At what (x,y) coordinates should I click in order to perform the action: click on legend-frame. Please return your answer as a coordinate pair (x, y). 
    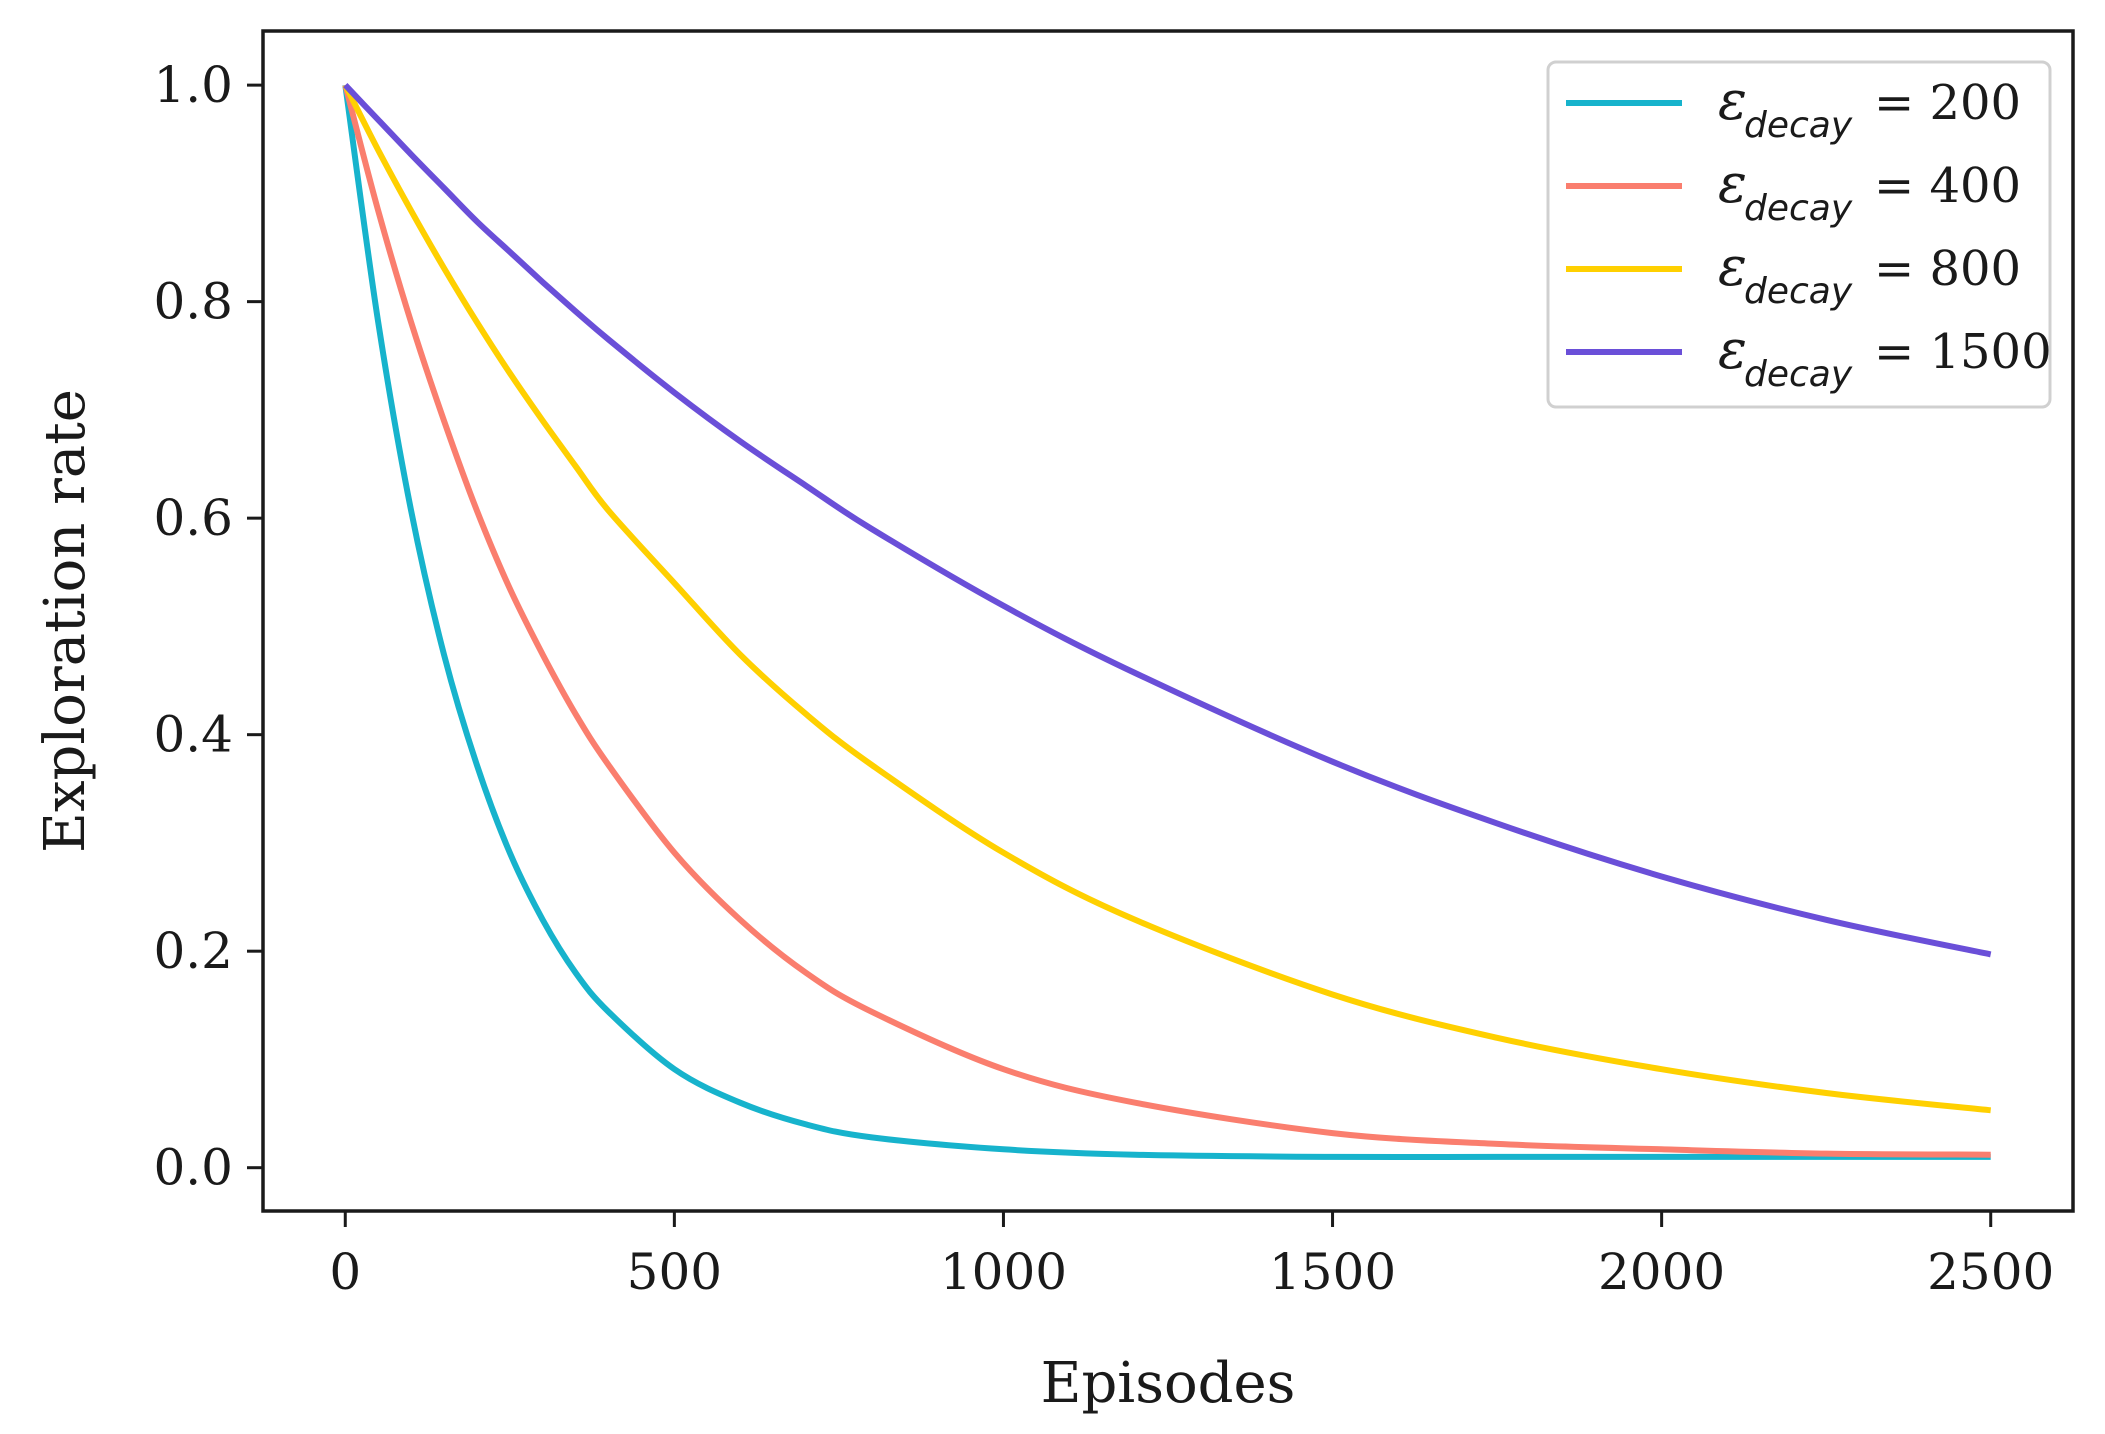
    Looking at the image, I should click on (1799, 234).